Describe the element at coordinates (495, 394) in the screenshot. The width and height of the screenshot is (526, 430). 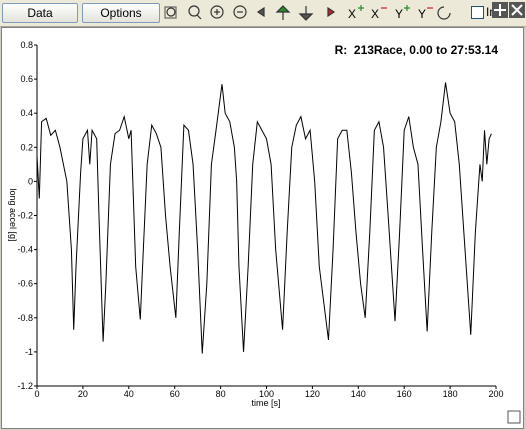
I see `x-tick-label: 200` at that location.